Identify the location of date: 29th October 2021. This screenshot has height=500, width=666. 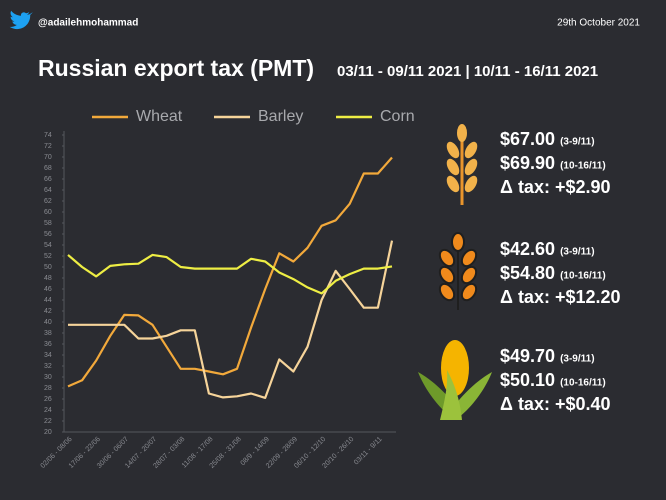
(598, 23).